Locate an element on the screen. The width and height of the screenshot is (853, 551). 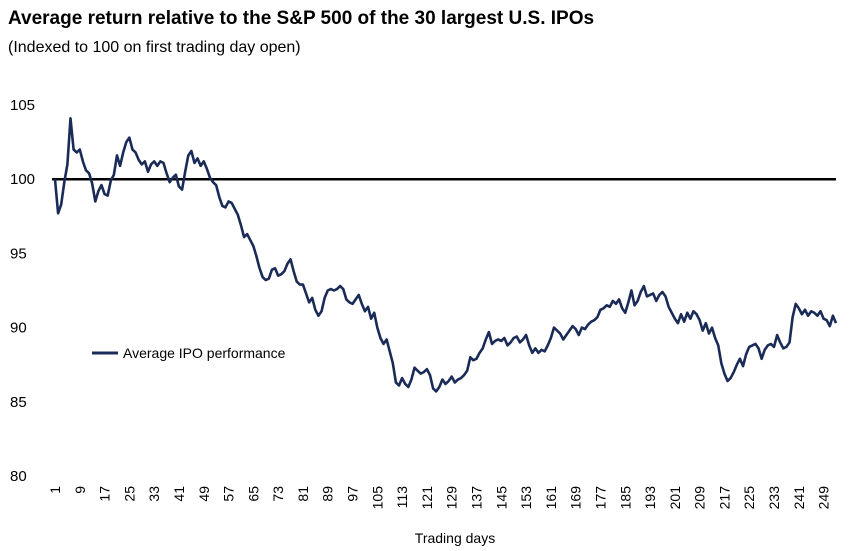
x-tick-label: 153 is located at coordinates (526, 498).